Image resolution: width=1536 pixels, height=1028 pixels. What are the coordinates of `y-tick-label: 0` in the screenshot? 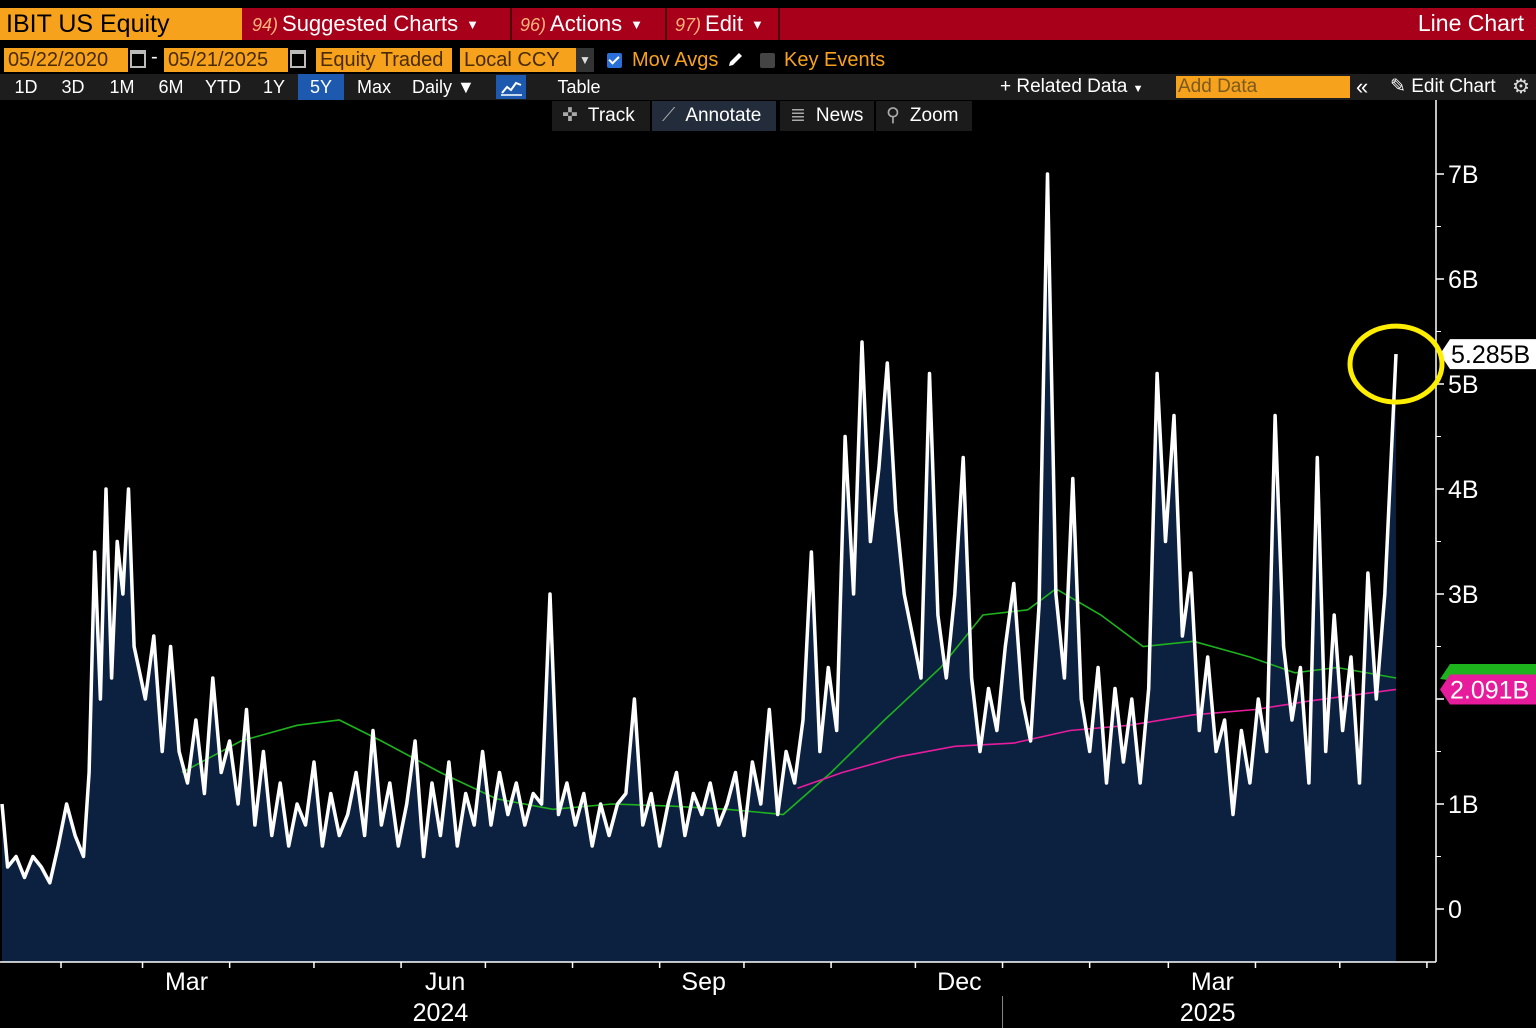 It's located at (1455, 910).